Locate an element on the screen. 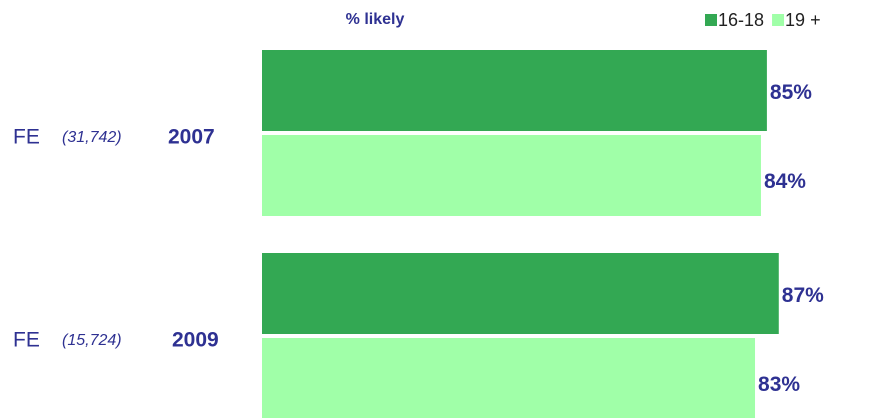 This screenshot has width=875, height=418. value-label: 85% is located at coordinates (791, 92).